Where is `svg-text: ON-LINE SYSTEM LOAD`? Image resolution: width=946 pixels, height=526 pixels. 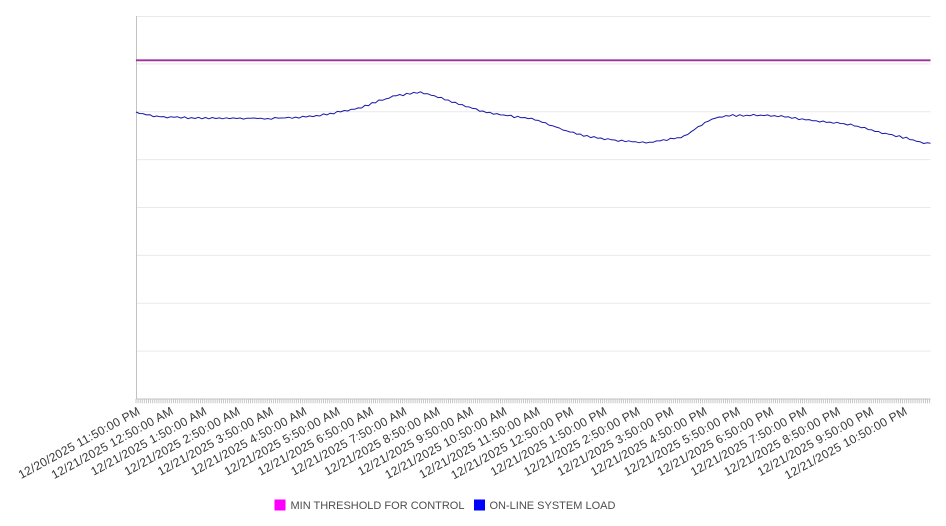
svg-text: ON-LINE SYSTEM LOAD is located at coordinates (553, 506).